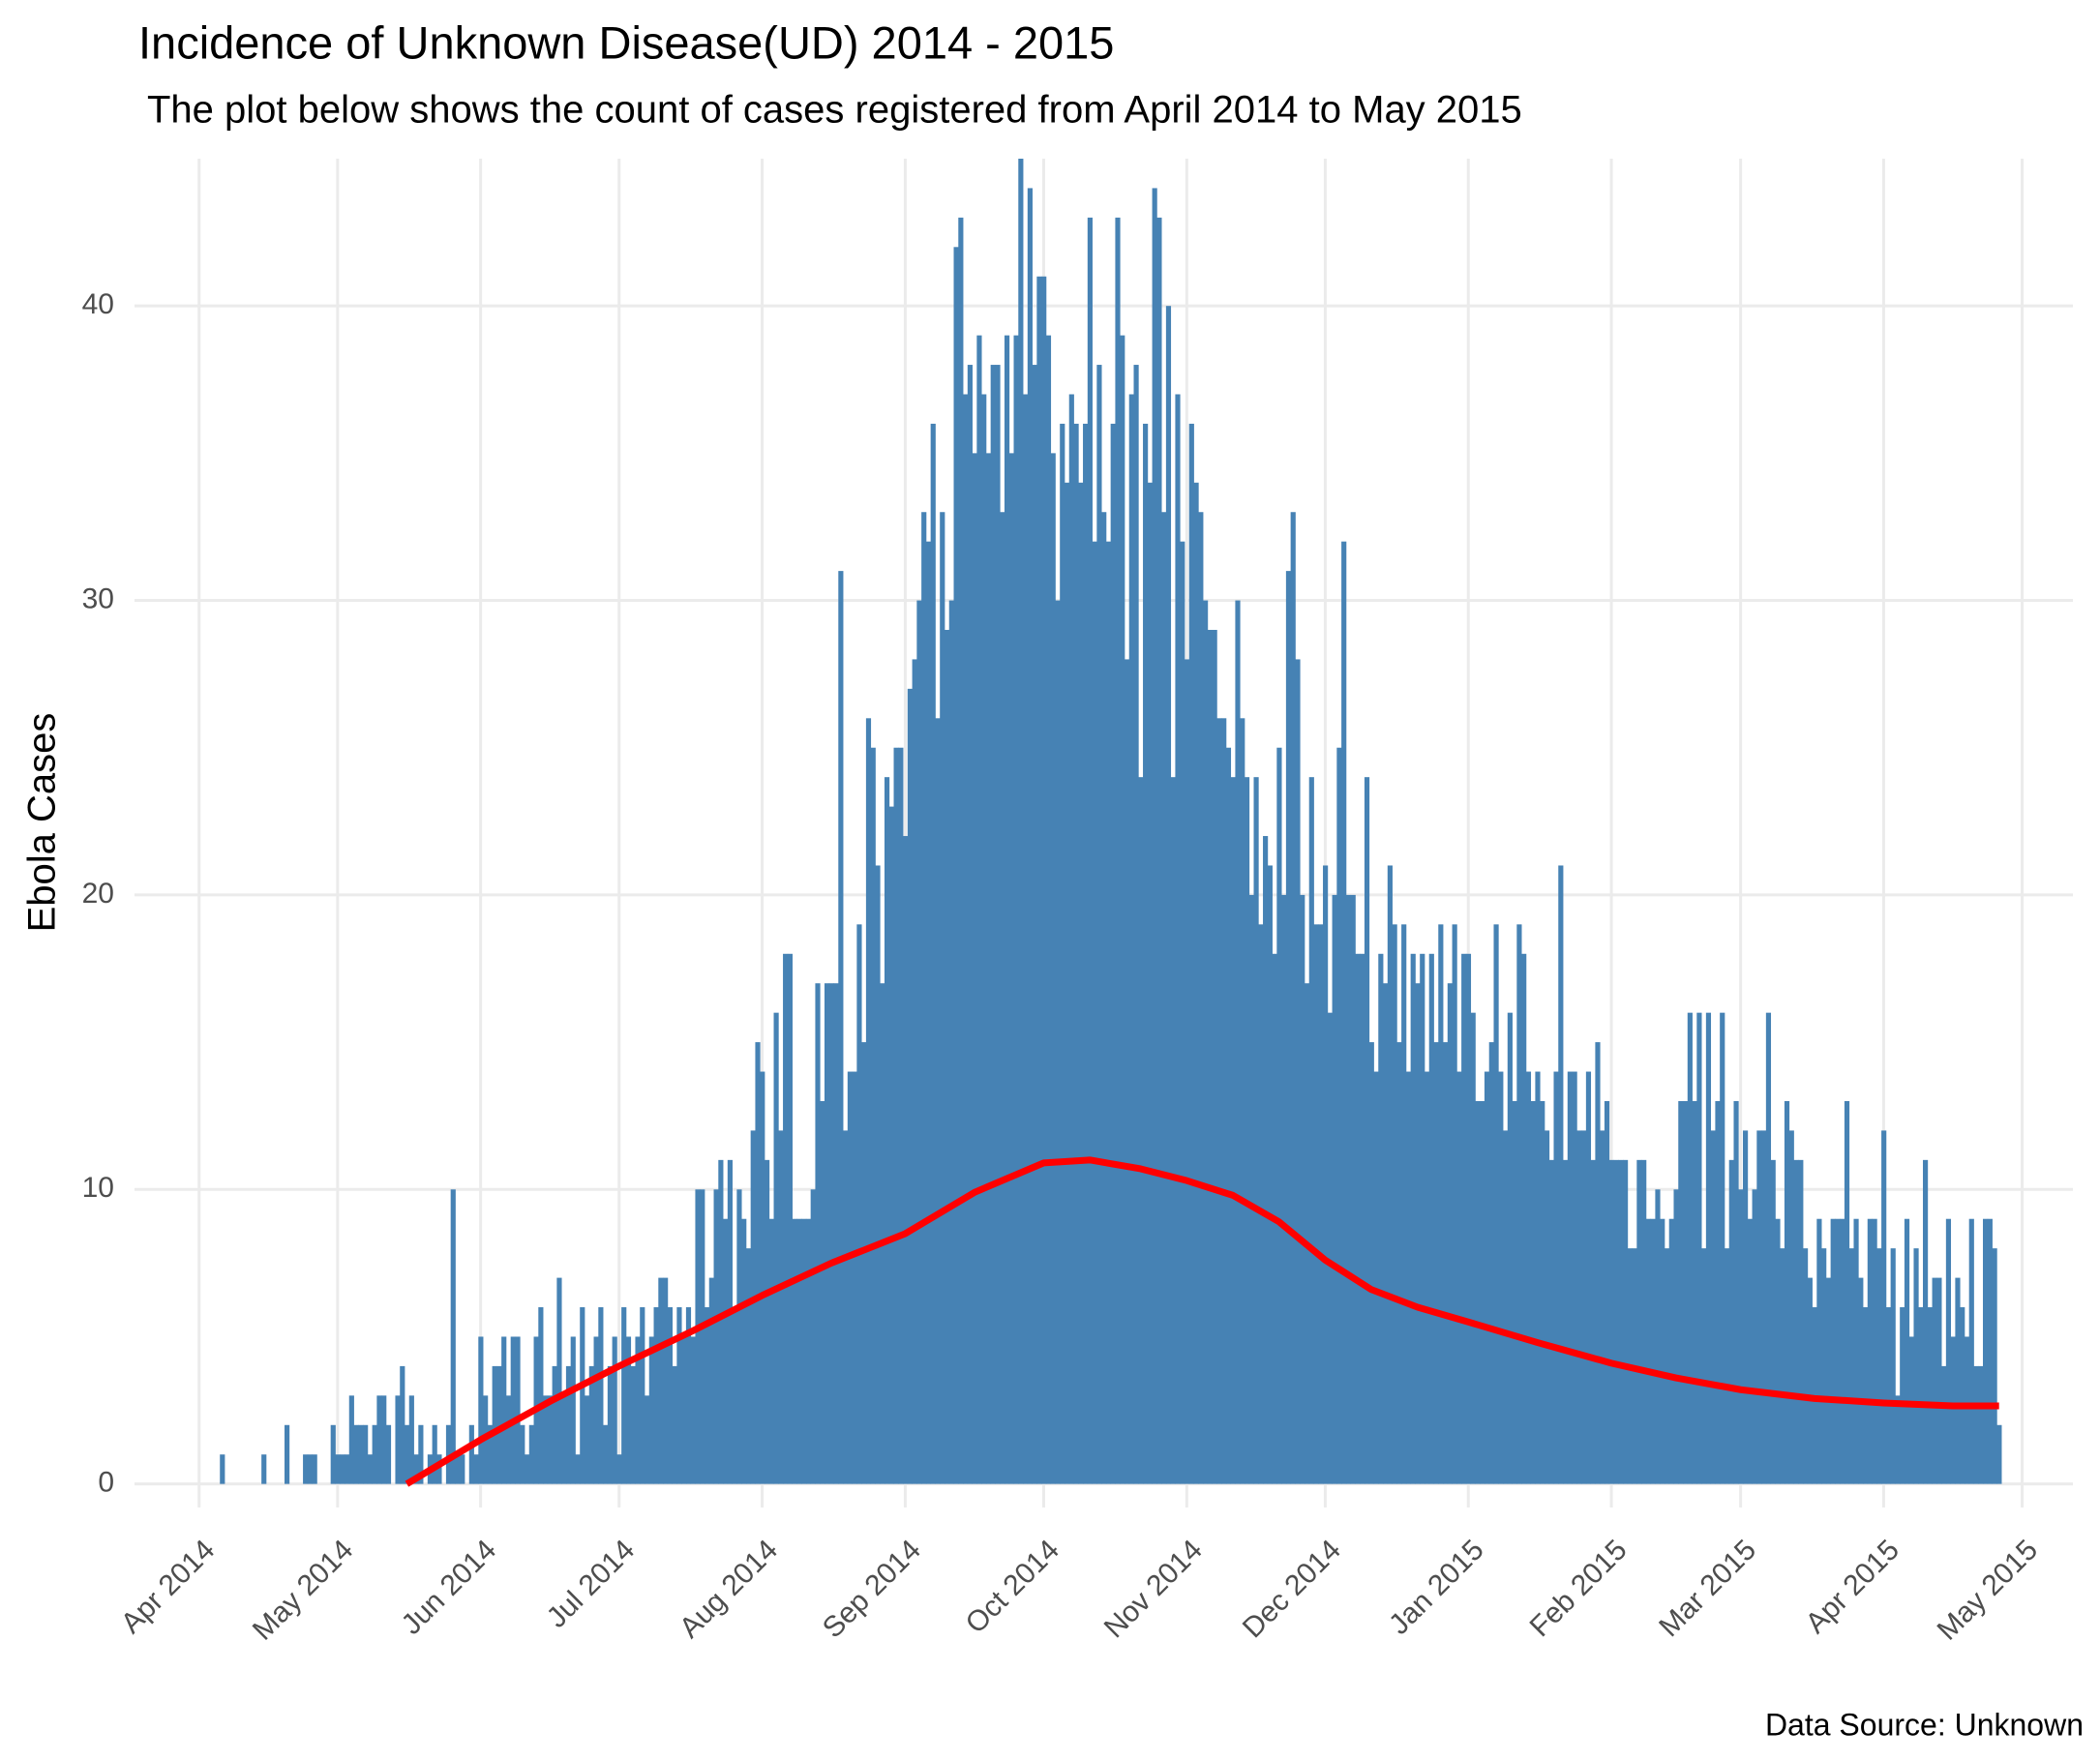  I want to click on y-tick-label: 30, so click(98, 598).